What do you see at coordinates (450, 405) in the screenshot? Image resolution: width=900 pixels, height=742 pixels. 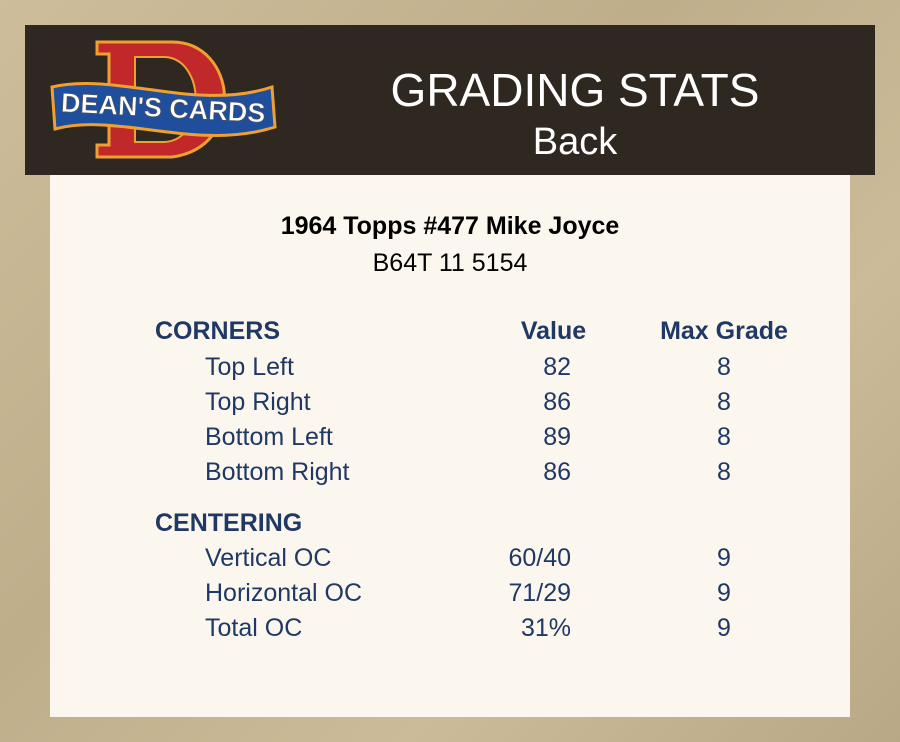 I see `table-row: Top Right 86 8` at bounding box center [450, 405].